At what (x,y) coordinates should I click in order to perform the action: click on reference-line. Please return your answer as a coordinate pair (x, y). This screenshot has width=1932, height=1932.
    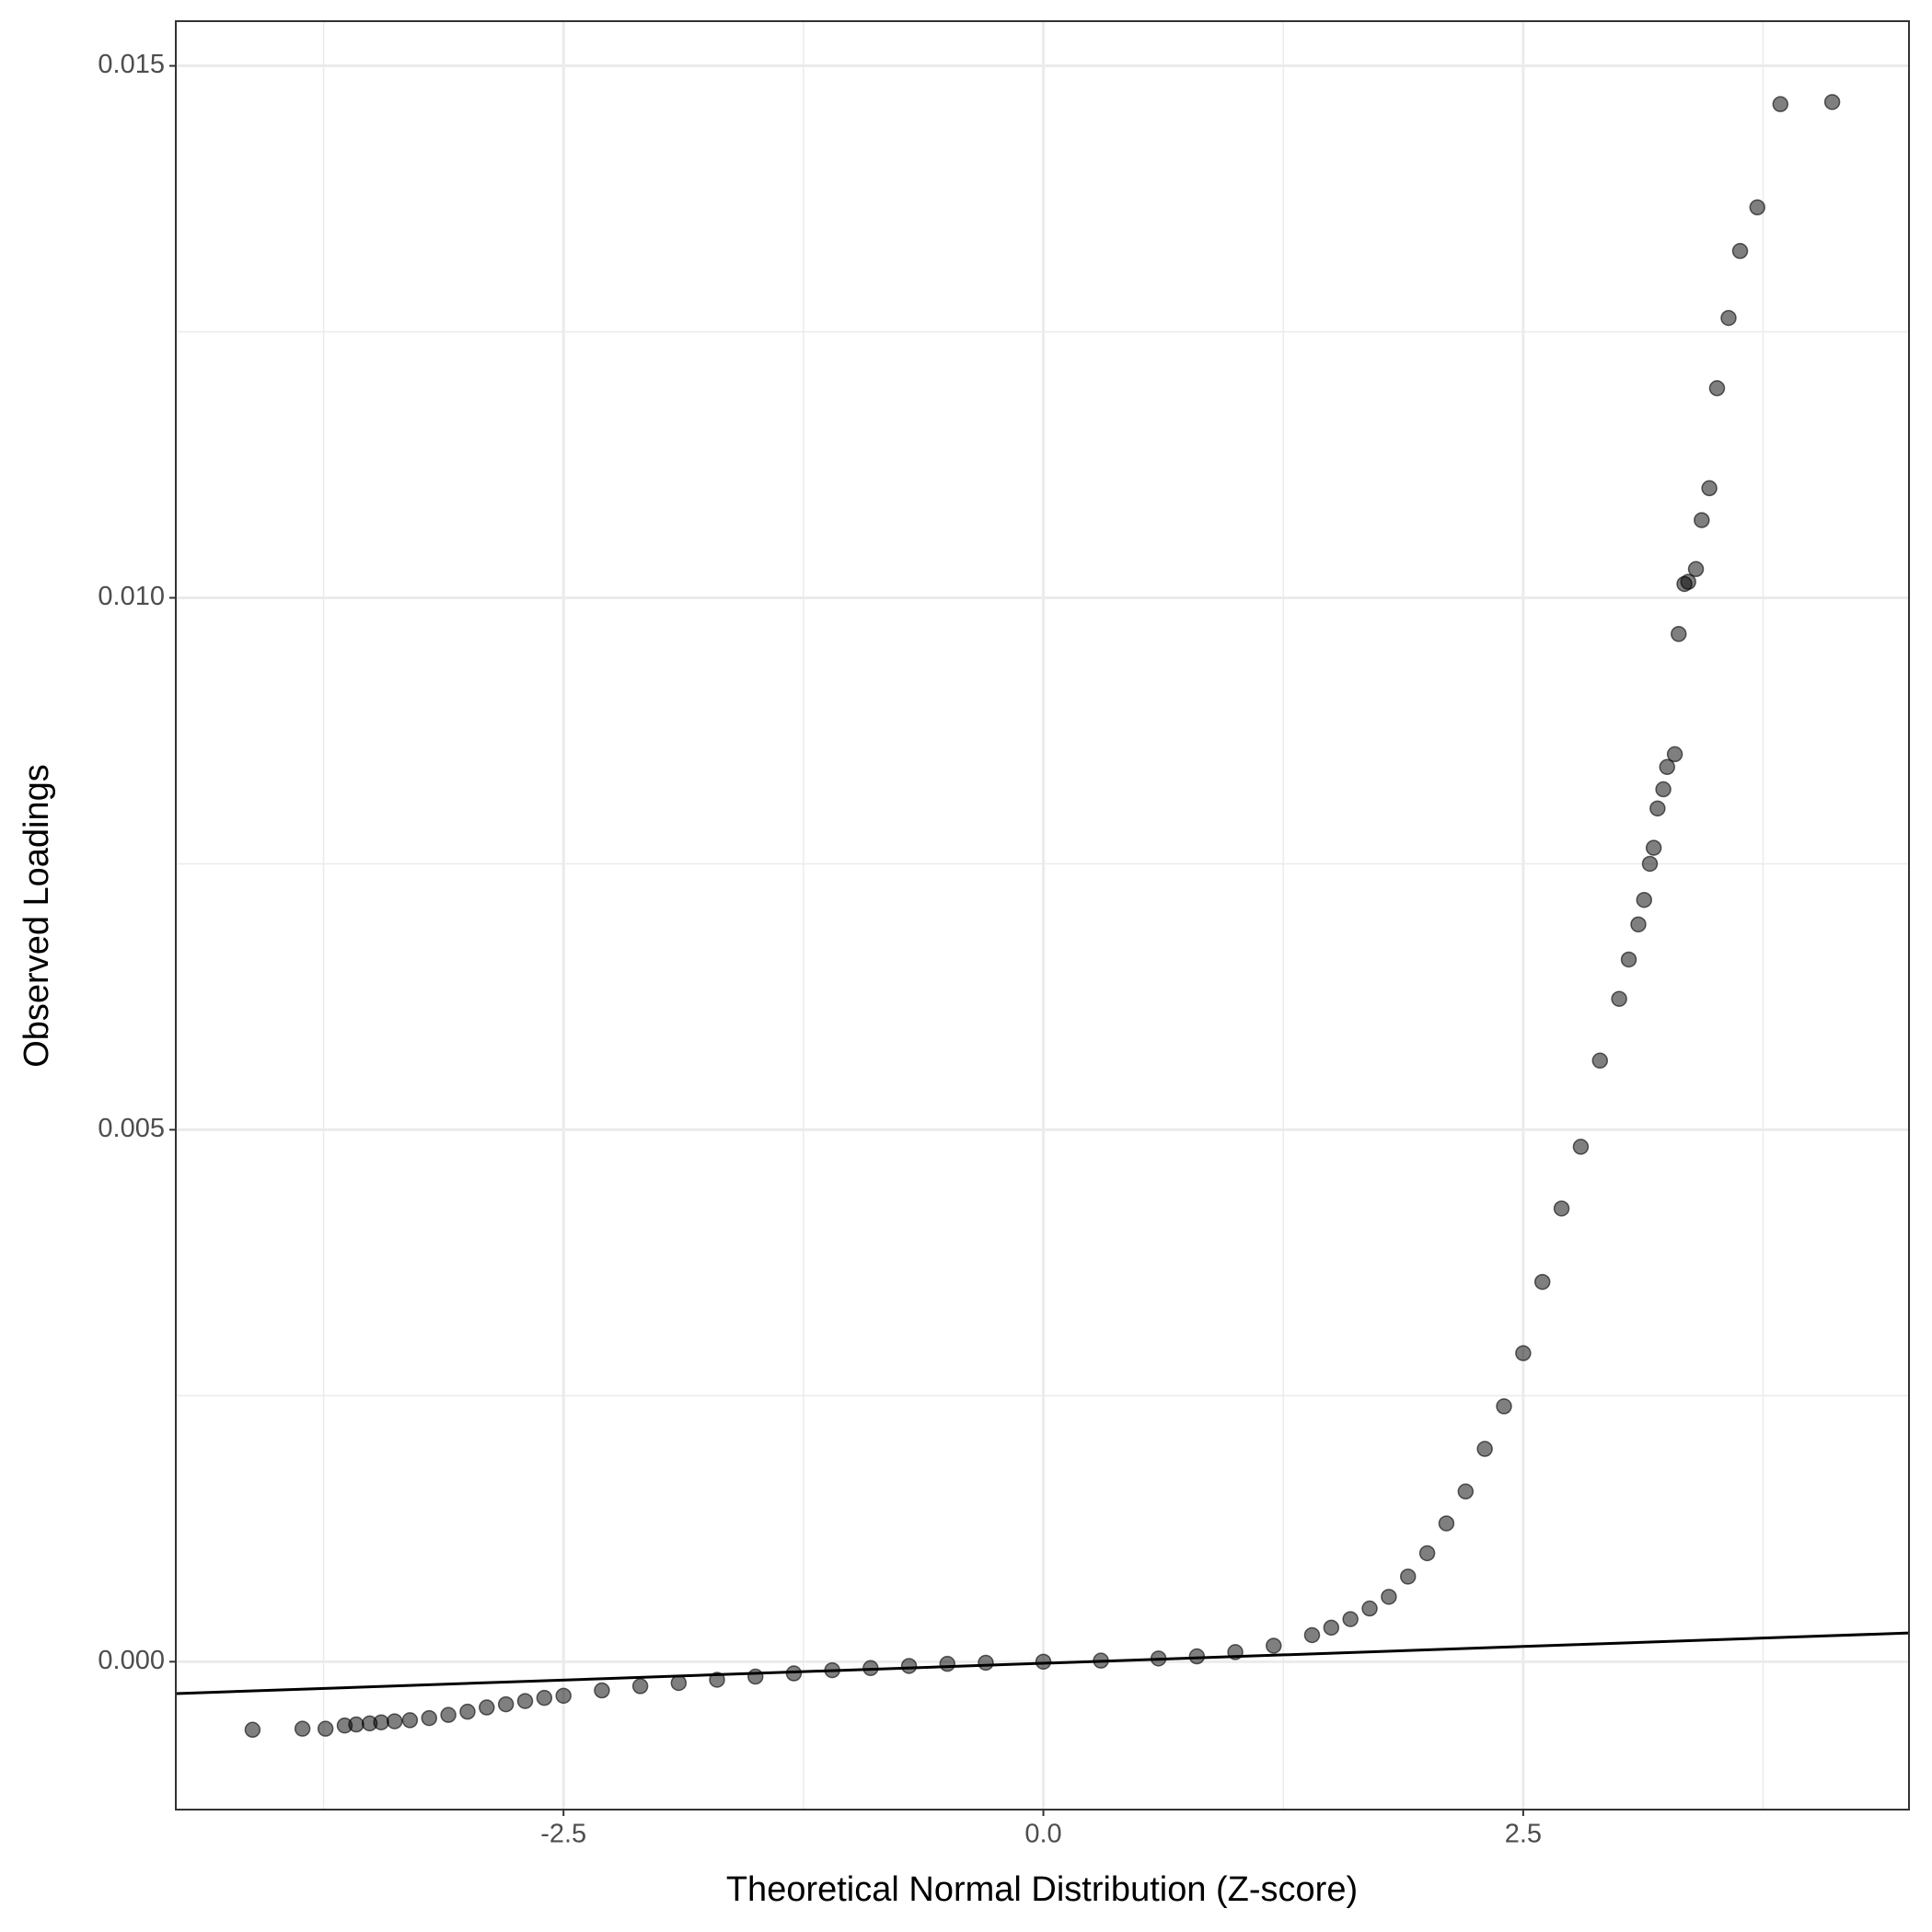
    Looking at the image, I should click on (1042, 1663).